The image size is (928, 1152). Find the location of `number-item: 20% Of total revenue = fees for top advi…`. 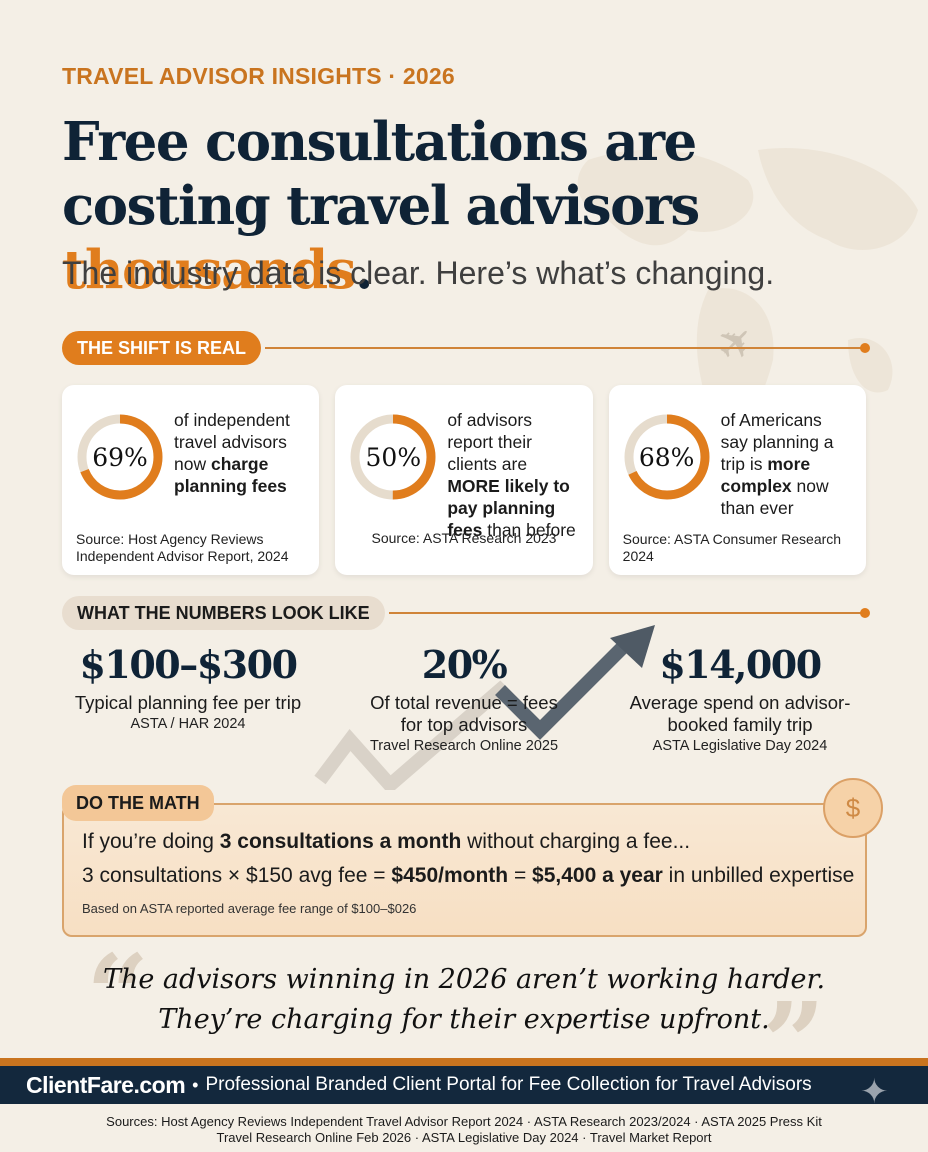

number-item: 20% Of total revenue = fees for top advi… is located at coordinates (464, 697).